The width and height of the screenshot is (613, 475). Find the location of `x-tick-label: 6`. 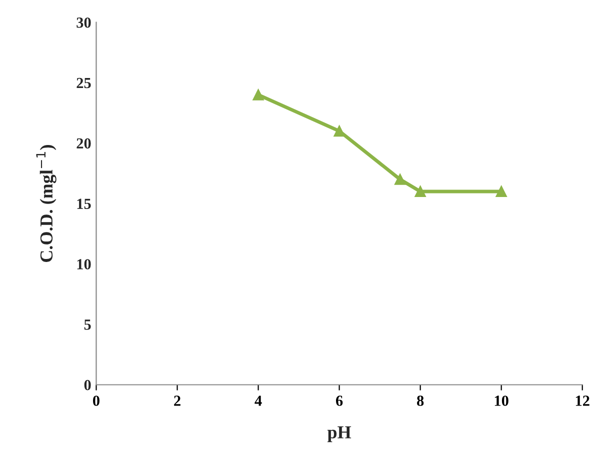

x-tick-label: 6 is located at coordinates (339, 401).